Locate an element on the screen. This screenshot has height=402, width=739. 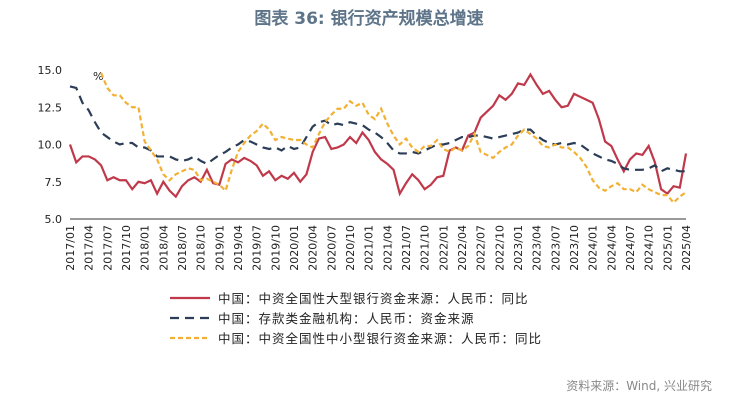
x-tick-label: 2022/10 is located at coordinates (499, 248).